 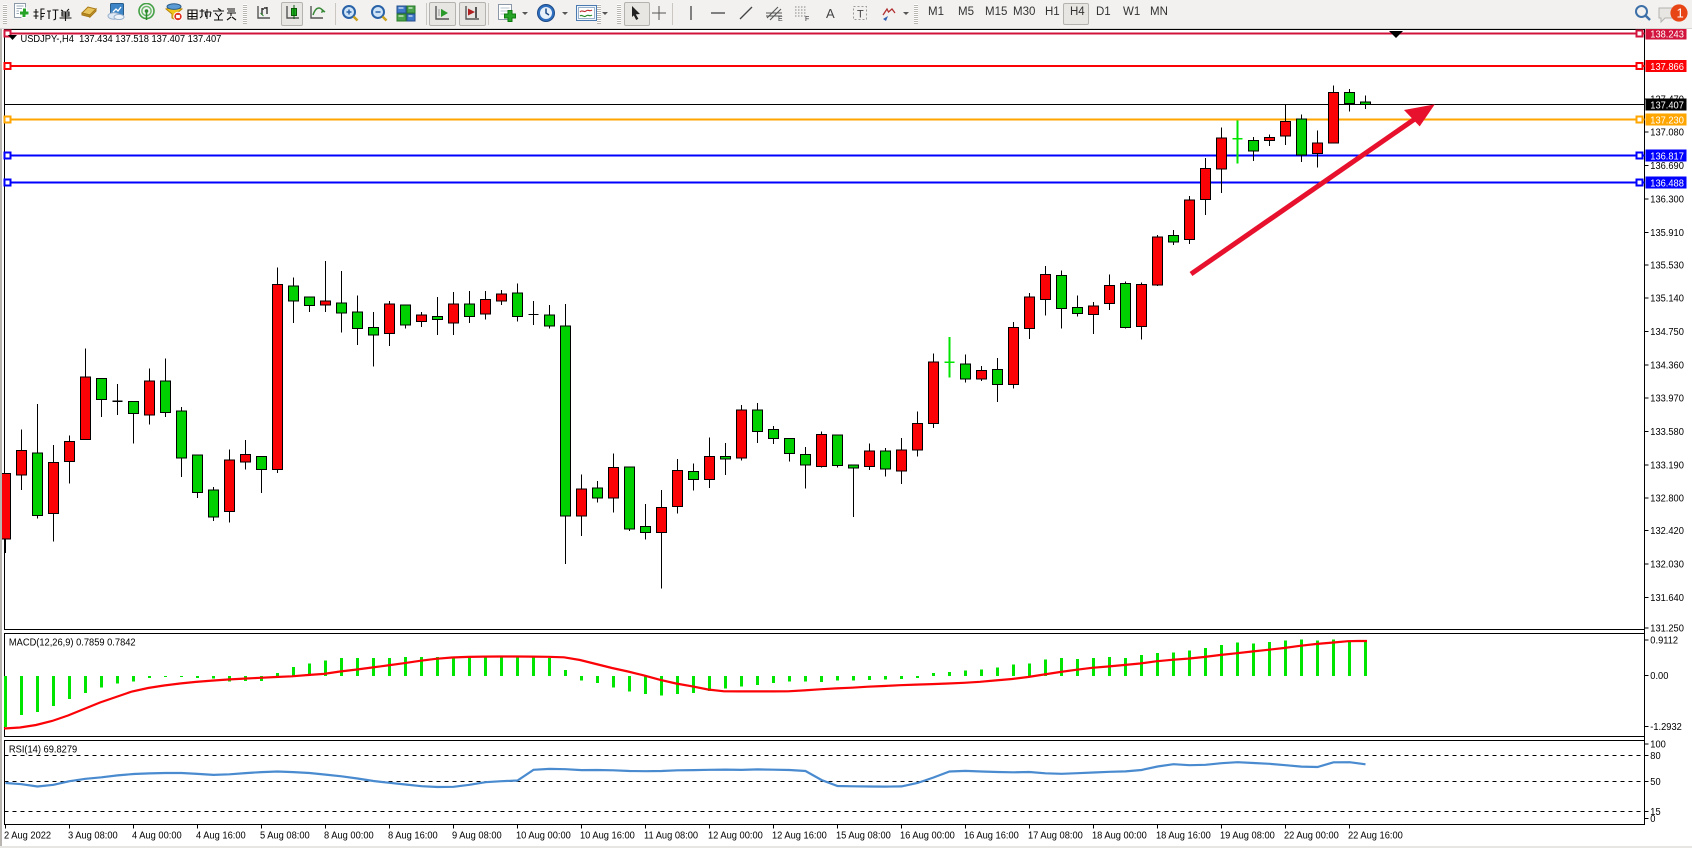 I want to click on svg-text: 4 Aug 16:00, so click(x=221, y=836).